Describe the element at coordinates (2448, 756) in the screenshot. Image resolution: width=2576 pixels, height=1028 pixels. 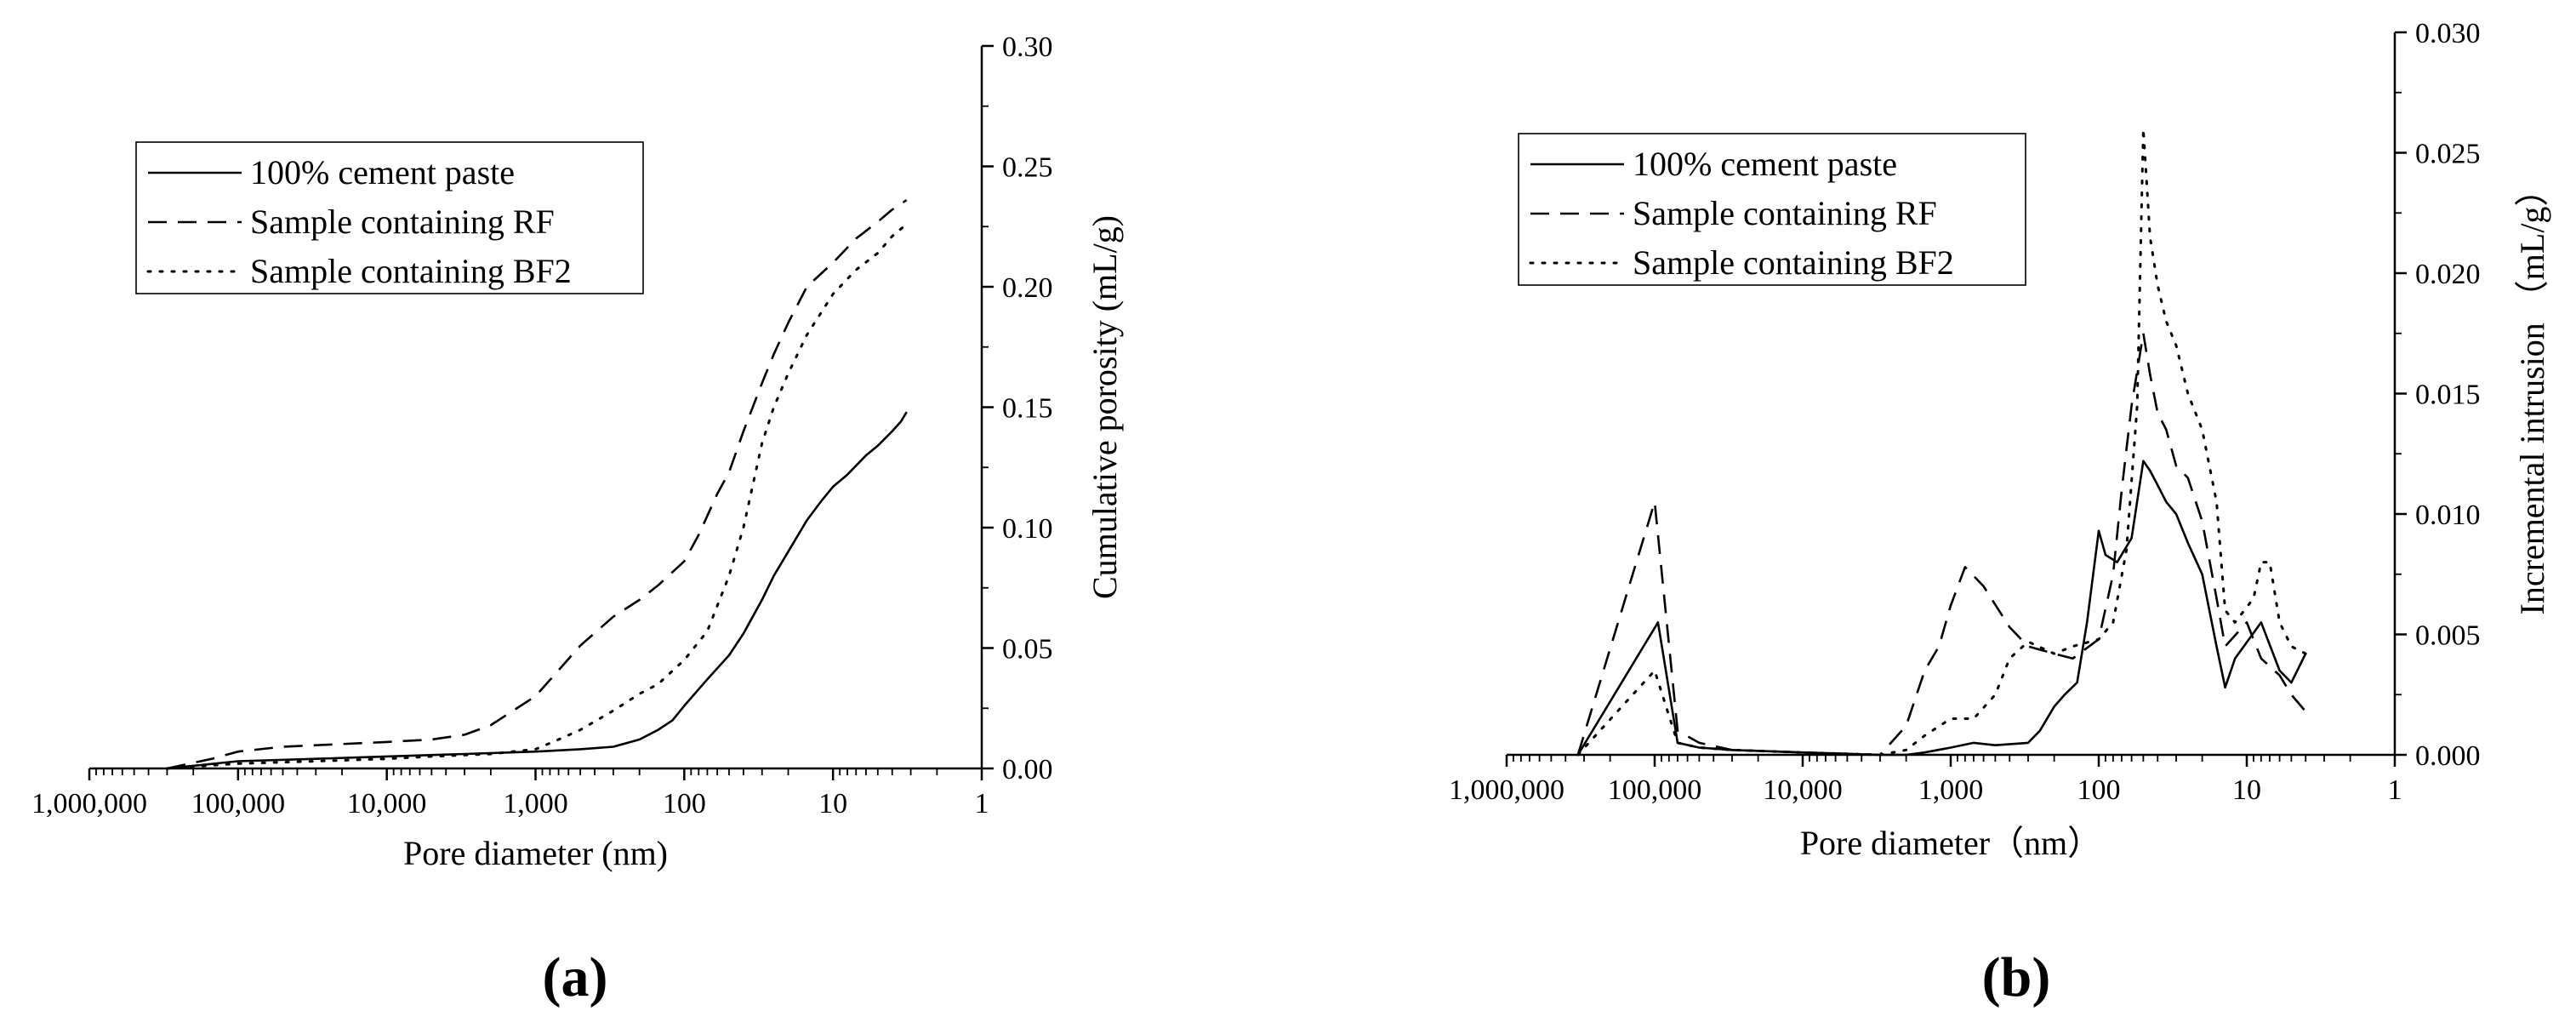
I see `y-tick-label: 0.000` at that location.